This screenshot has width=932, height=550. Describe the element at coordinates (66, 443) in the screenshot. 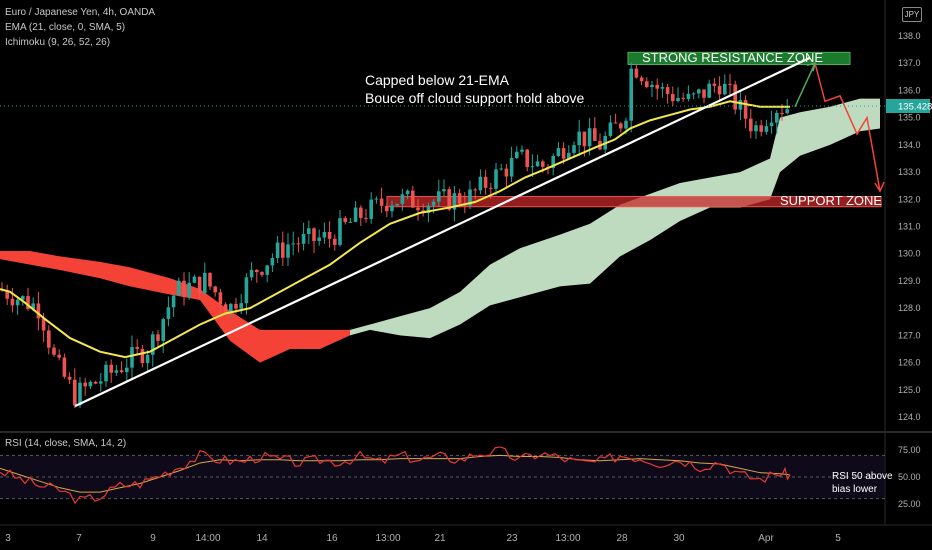

I see `rsi-legend: RSI (14, close, SMA, 14, 2)` at that location.